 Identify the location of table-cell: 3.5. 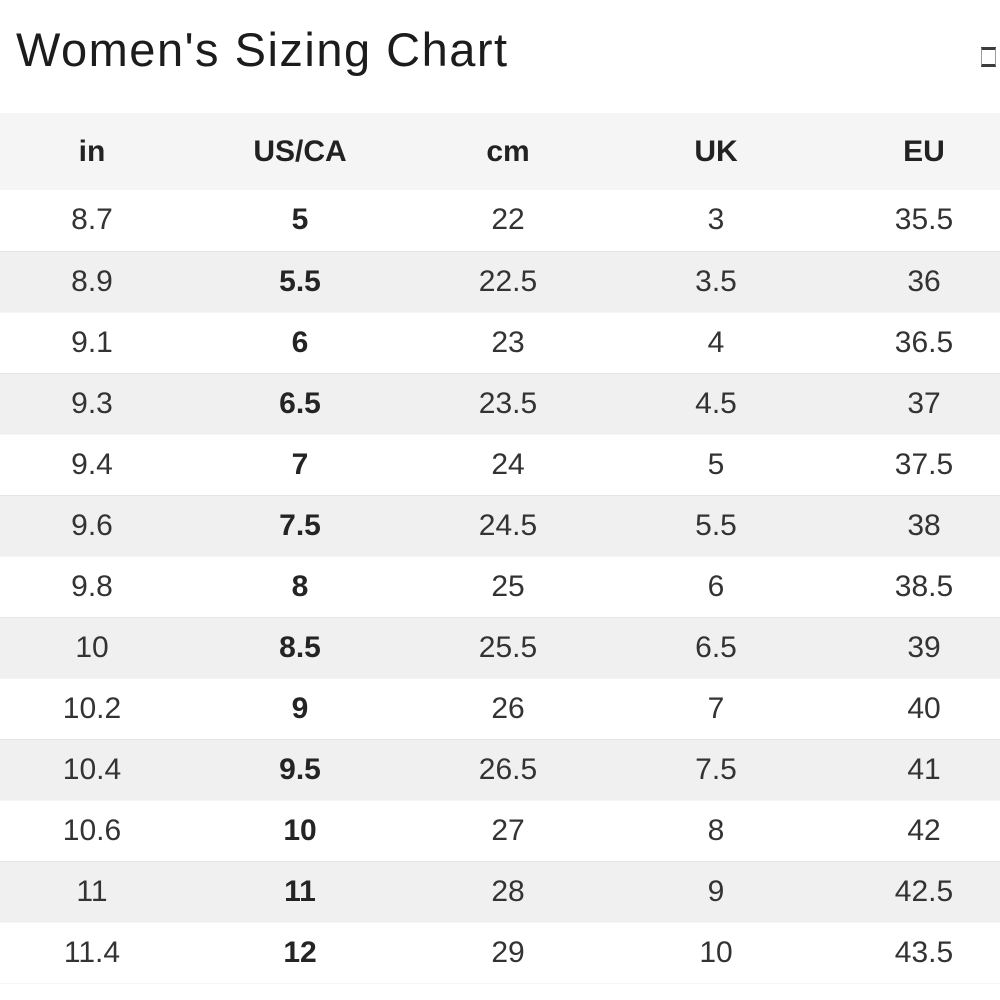
(716, 282).